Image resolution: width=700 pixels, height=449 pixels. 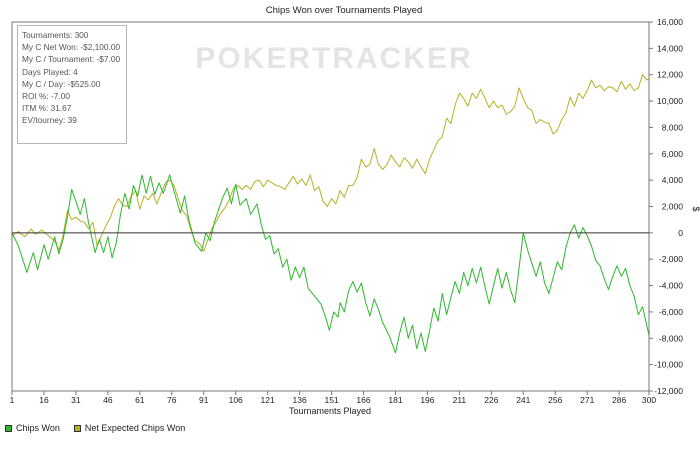 What do you see at coordinates (587, 400) in the screenshot?
I see `x-tick-label: 271` at bounding box center [587, 400].